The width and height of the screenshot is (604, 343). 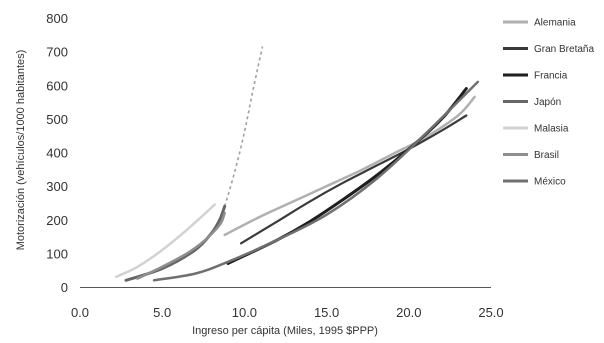 I want to click on series-line-malasia, so click(x=165, y=241).